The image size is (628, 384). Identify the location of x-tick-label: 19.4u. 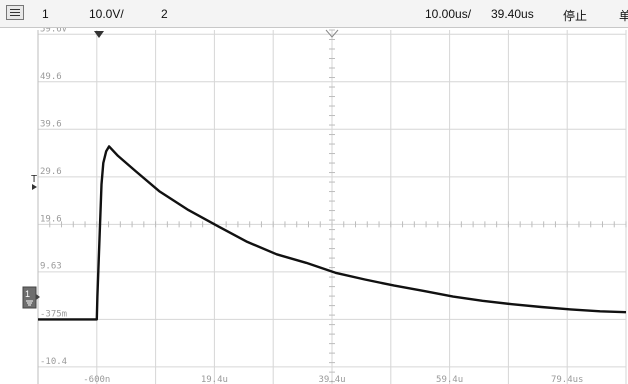
(214, 379).